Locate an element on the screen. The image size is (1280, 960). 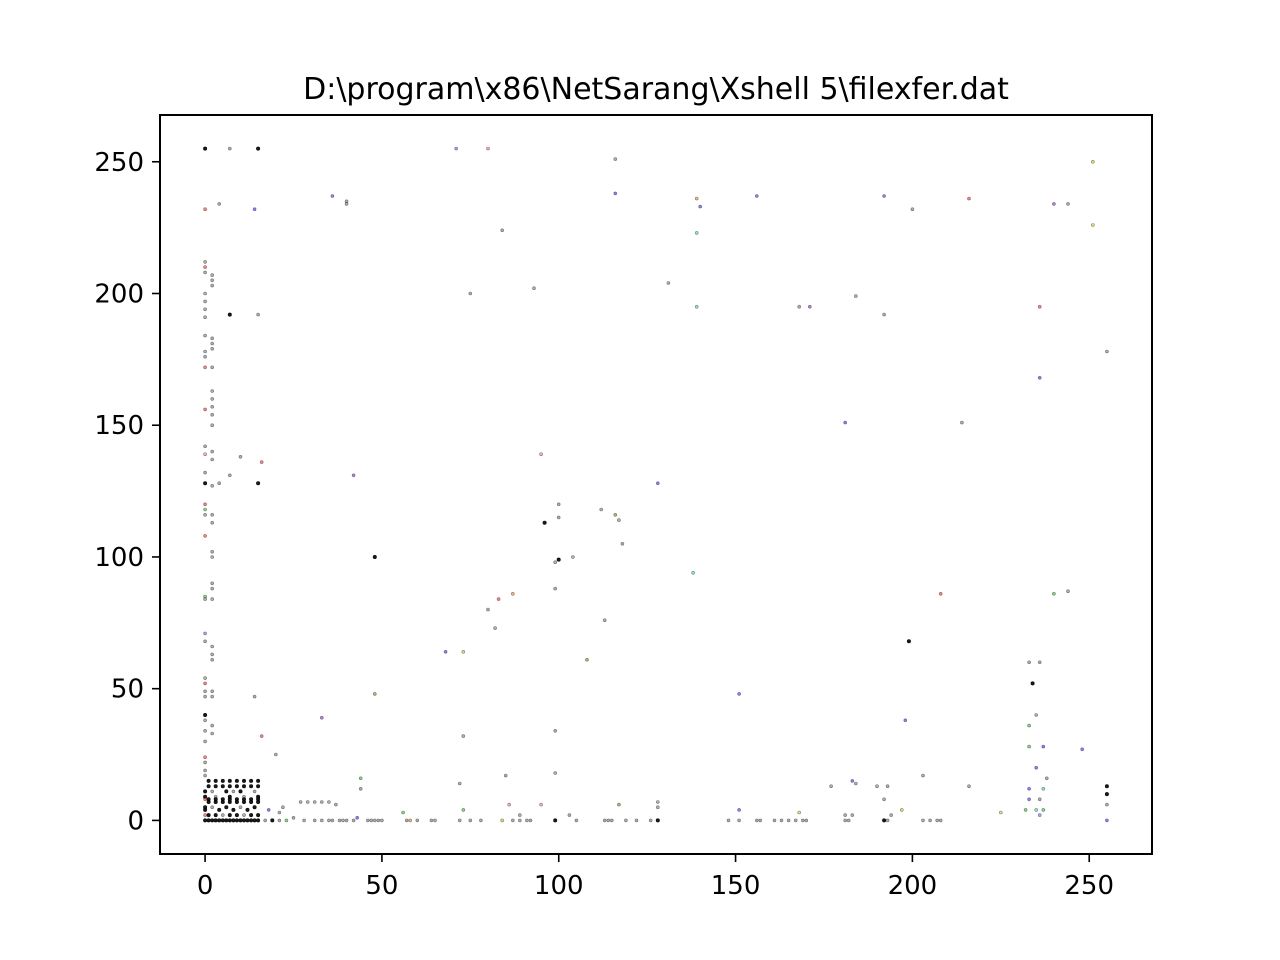
y-tick-label: 50 is located at coordinates (127, 690).